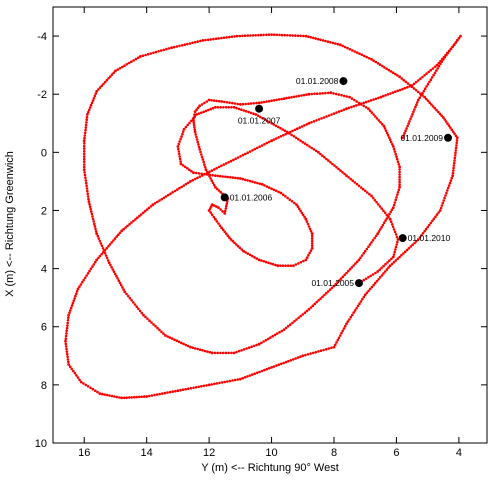  What do you see at coordinates (317, 81) in the screenshot?
I see `date-marker-label: 01.01.2008` at bounding box center [317, 81].